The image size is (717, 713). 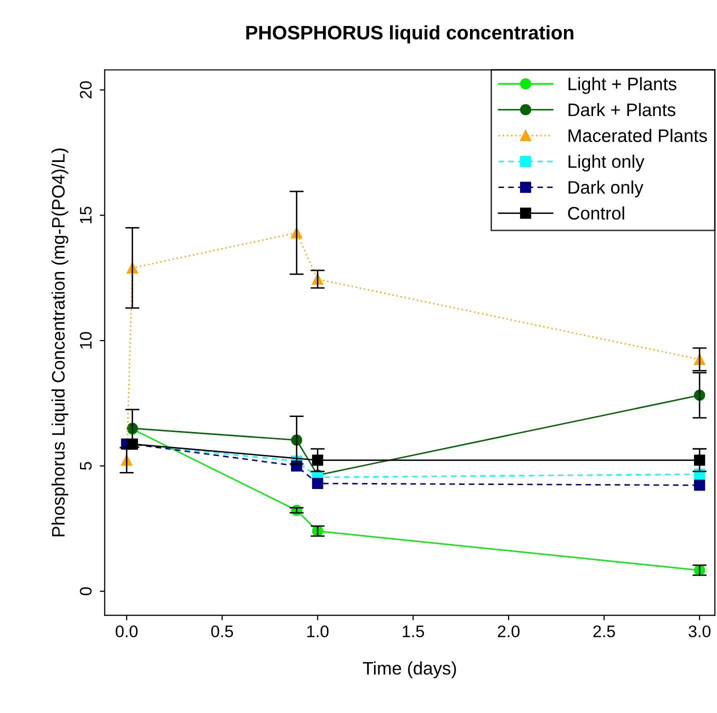 I want to click on x-tick-label: 0.5, so click(x=222, y=631).